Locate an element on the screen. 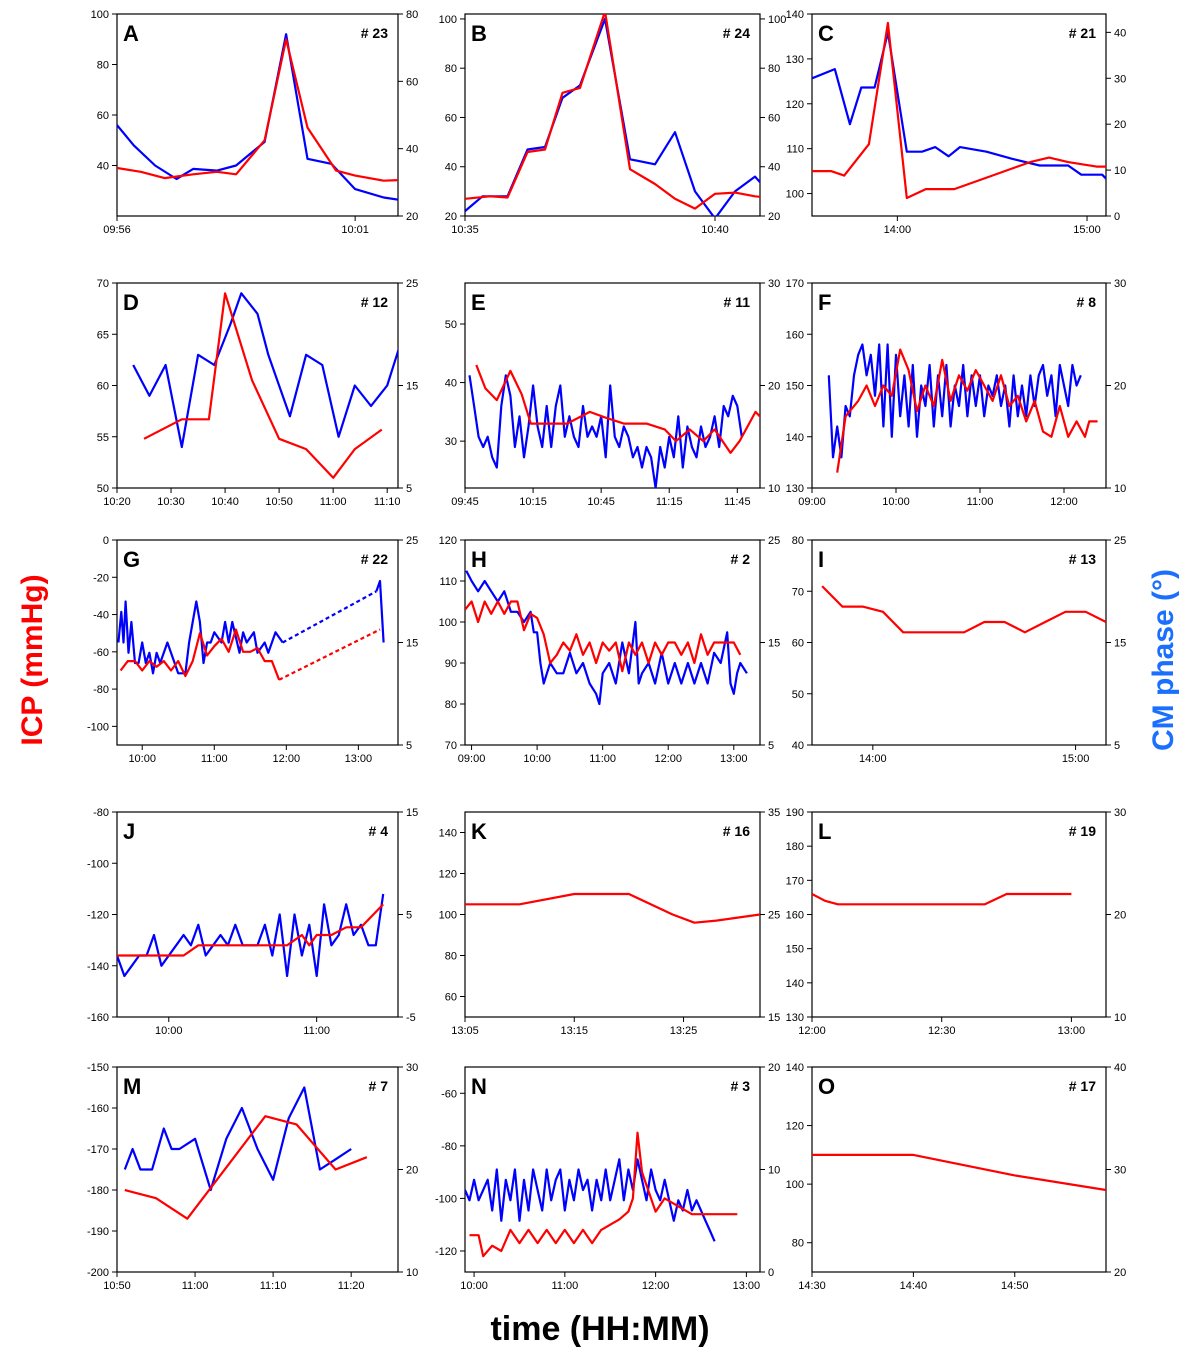  left-tick-label: -180 is located at coordinates (98, 1191).